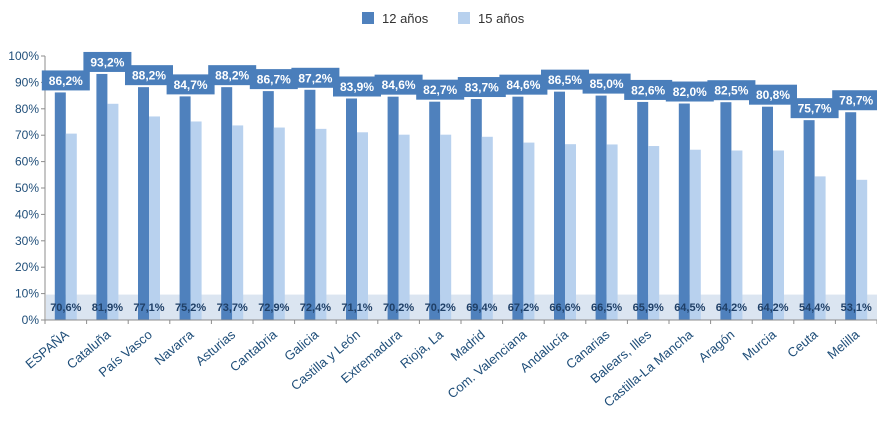  Describe the element at coordinates (814, 308) in the screenshot. I see `value-label-15-18: 54,4%` at that location.